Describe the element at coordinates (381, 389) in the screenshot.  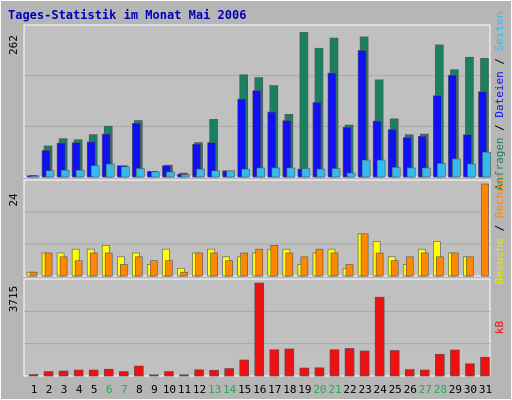
I see `day-label: 24` at that location.